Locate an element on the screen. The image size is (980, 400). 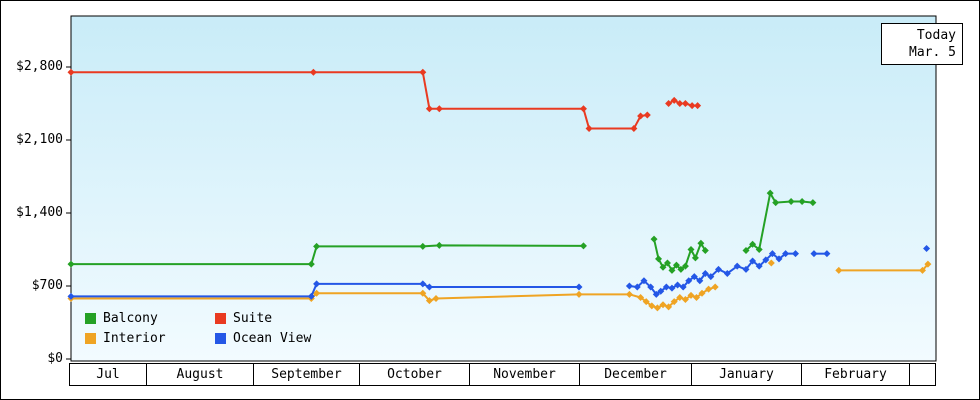
y-axis-label: $0 is located at coordinates (55, 358).